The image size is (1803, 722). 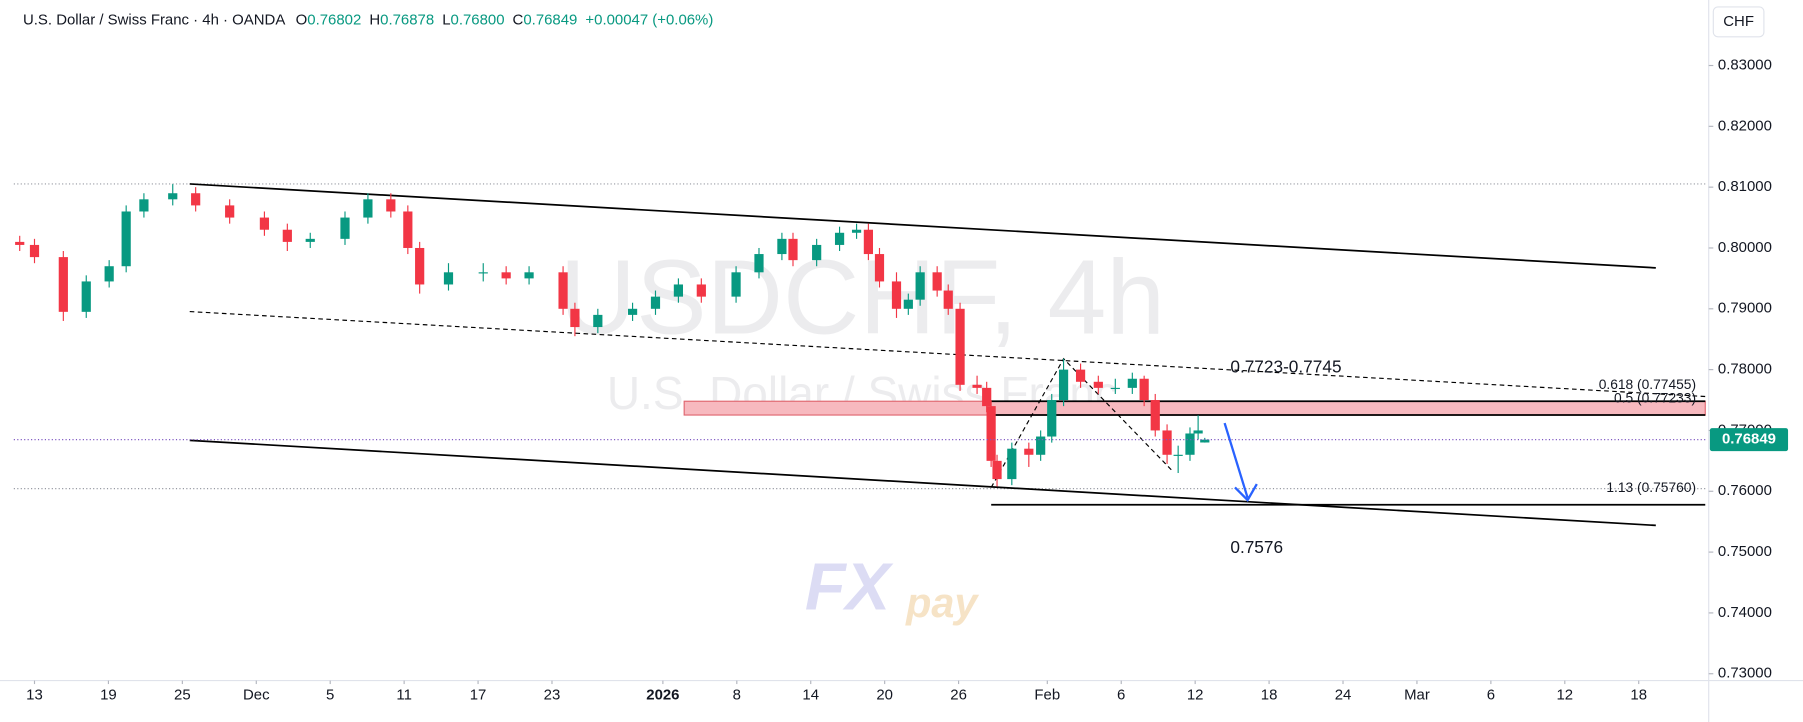 I want to click on last-price-tag, so click(x=1749, y=440).